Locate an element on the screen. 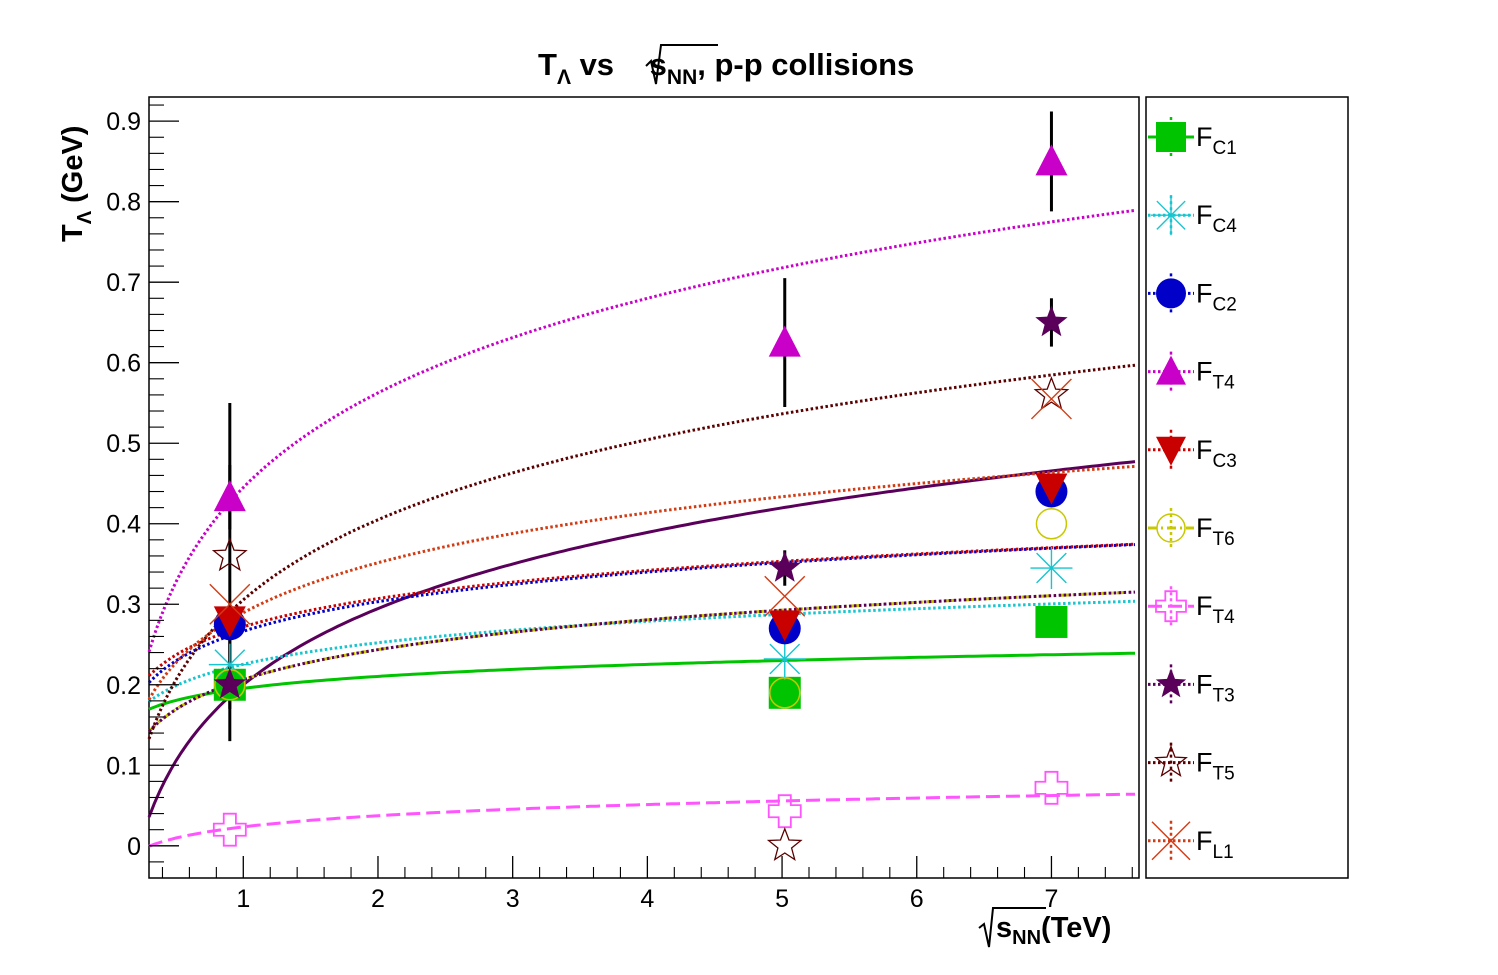  x-tick-label: 2 is located at coordinates (378, 899).